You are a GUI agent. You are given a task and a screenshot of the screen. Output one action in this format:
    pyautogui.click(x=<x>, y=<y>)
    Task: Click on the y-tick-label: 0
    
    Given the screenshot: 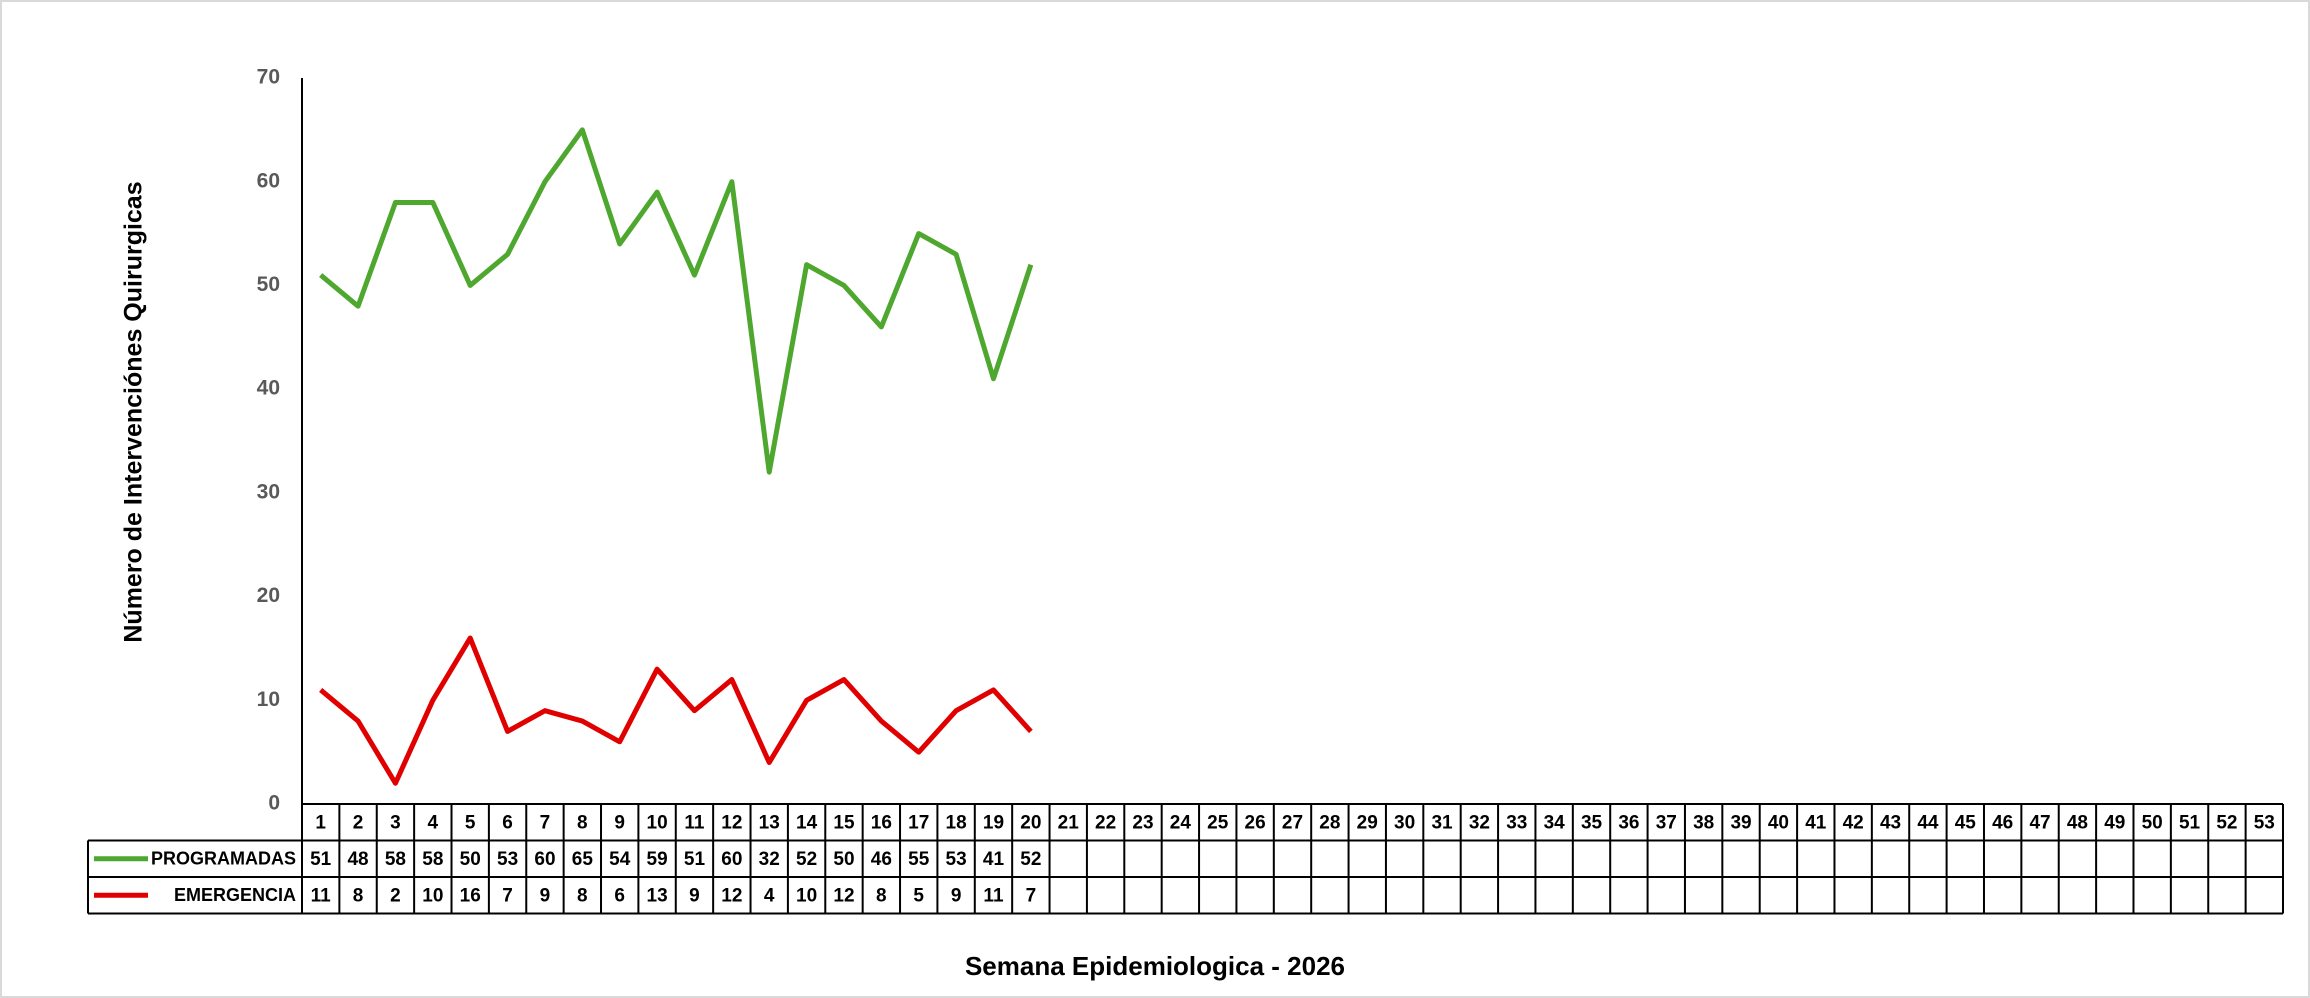 What is the action you would take?
    pyautogui.click(x=274, y=803)
    